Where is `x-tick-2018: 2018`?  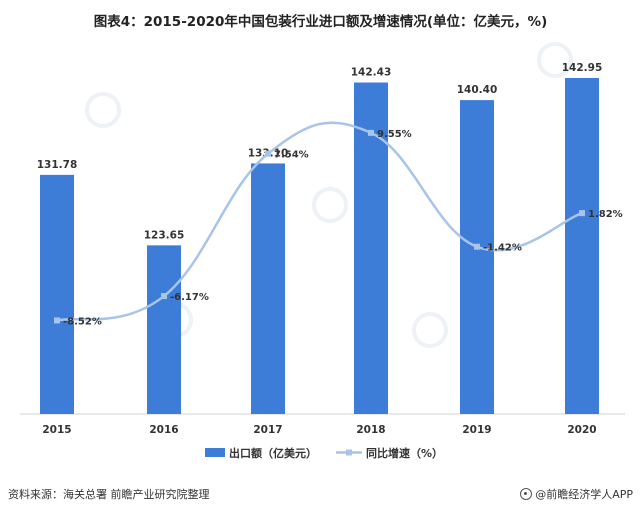
x-tick-2018: 2018 is located at coordinates (370, 430).